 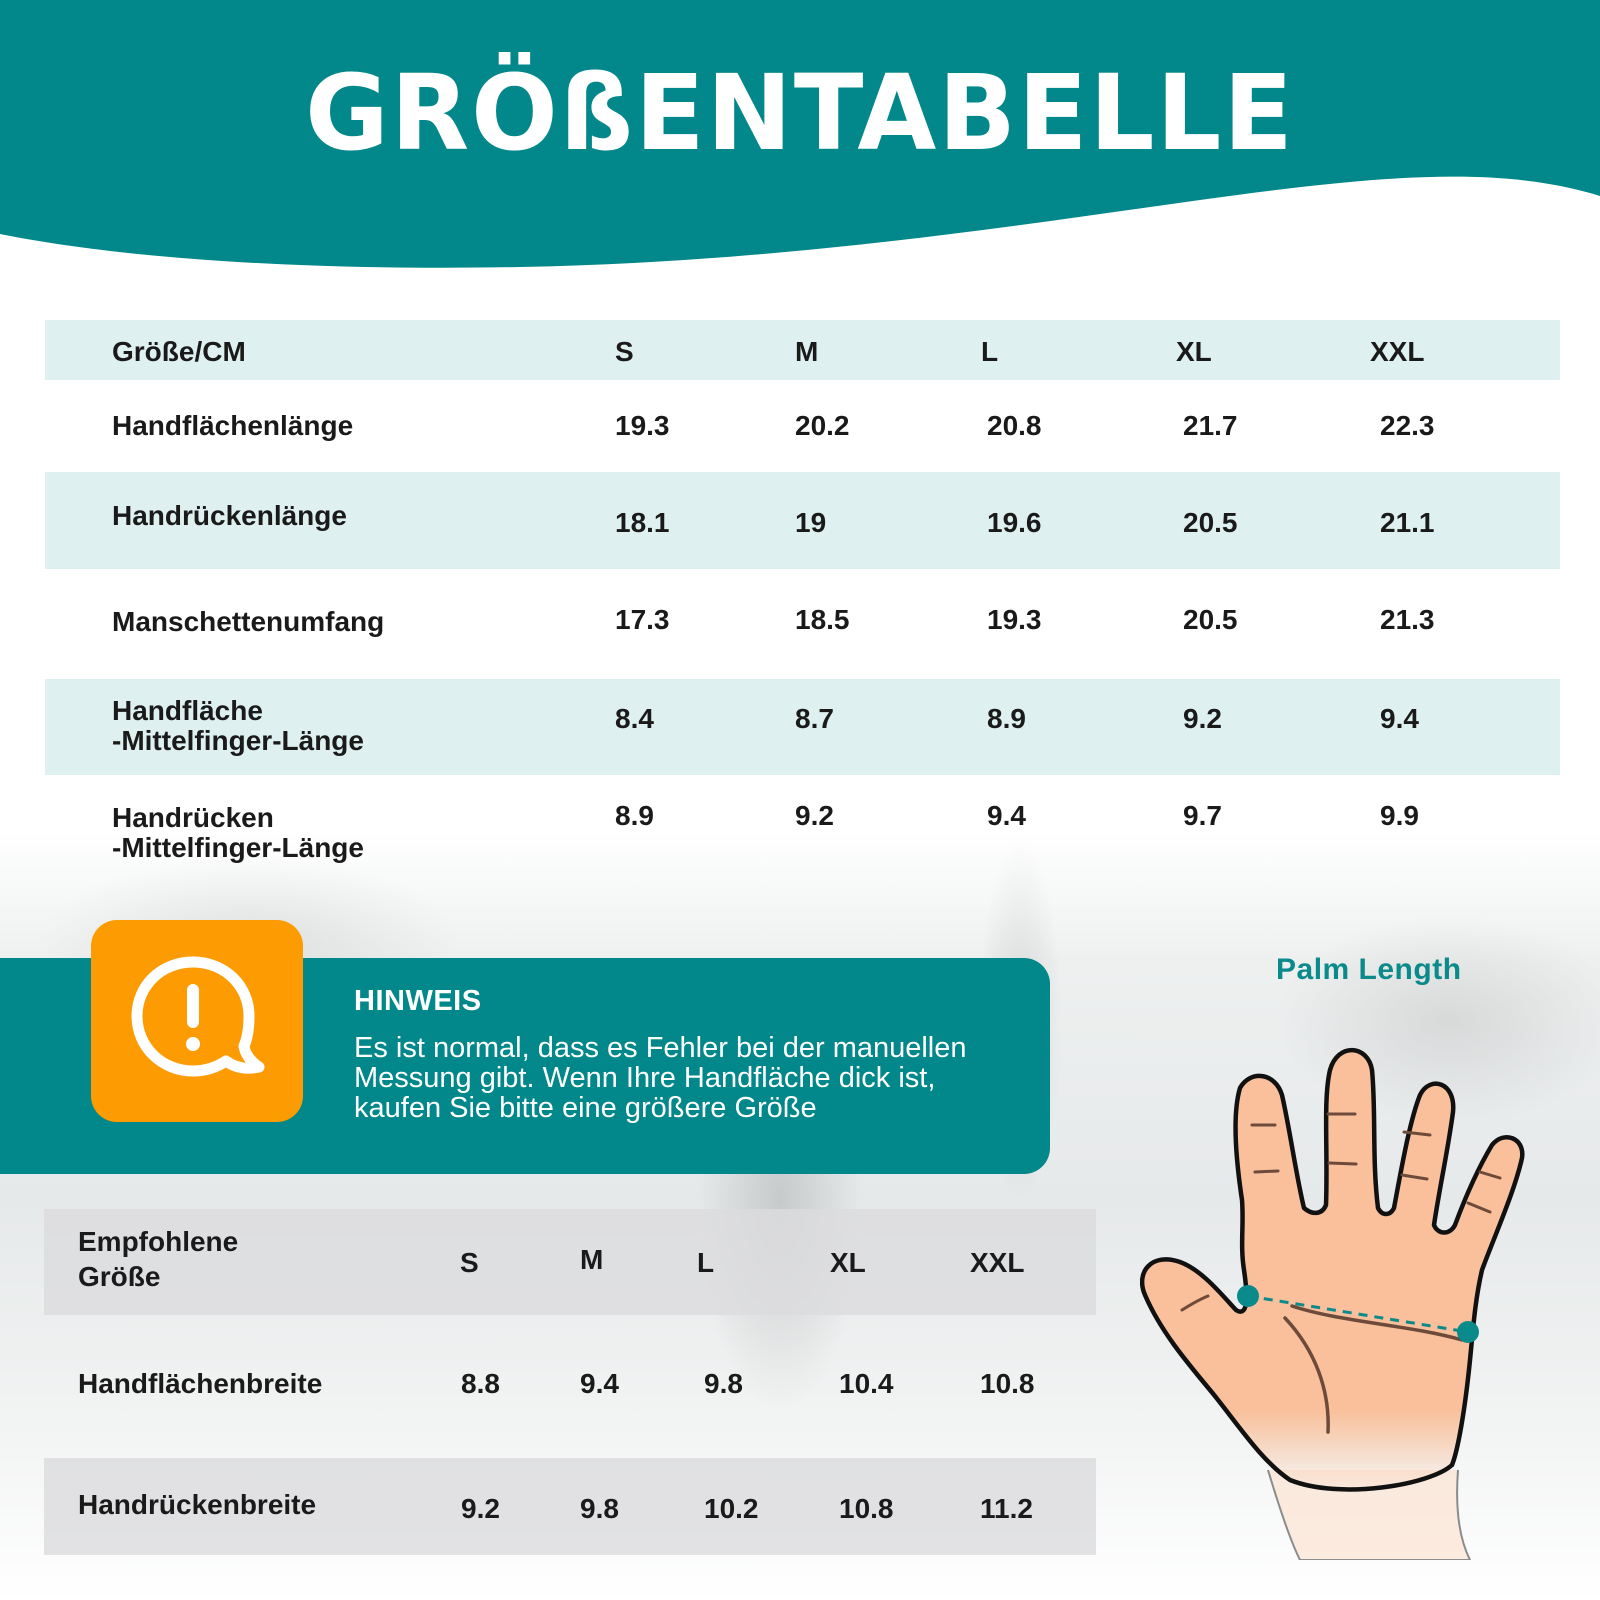 I want to click on palm-shape, so click(x=1332, y=1269).